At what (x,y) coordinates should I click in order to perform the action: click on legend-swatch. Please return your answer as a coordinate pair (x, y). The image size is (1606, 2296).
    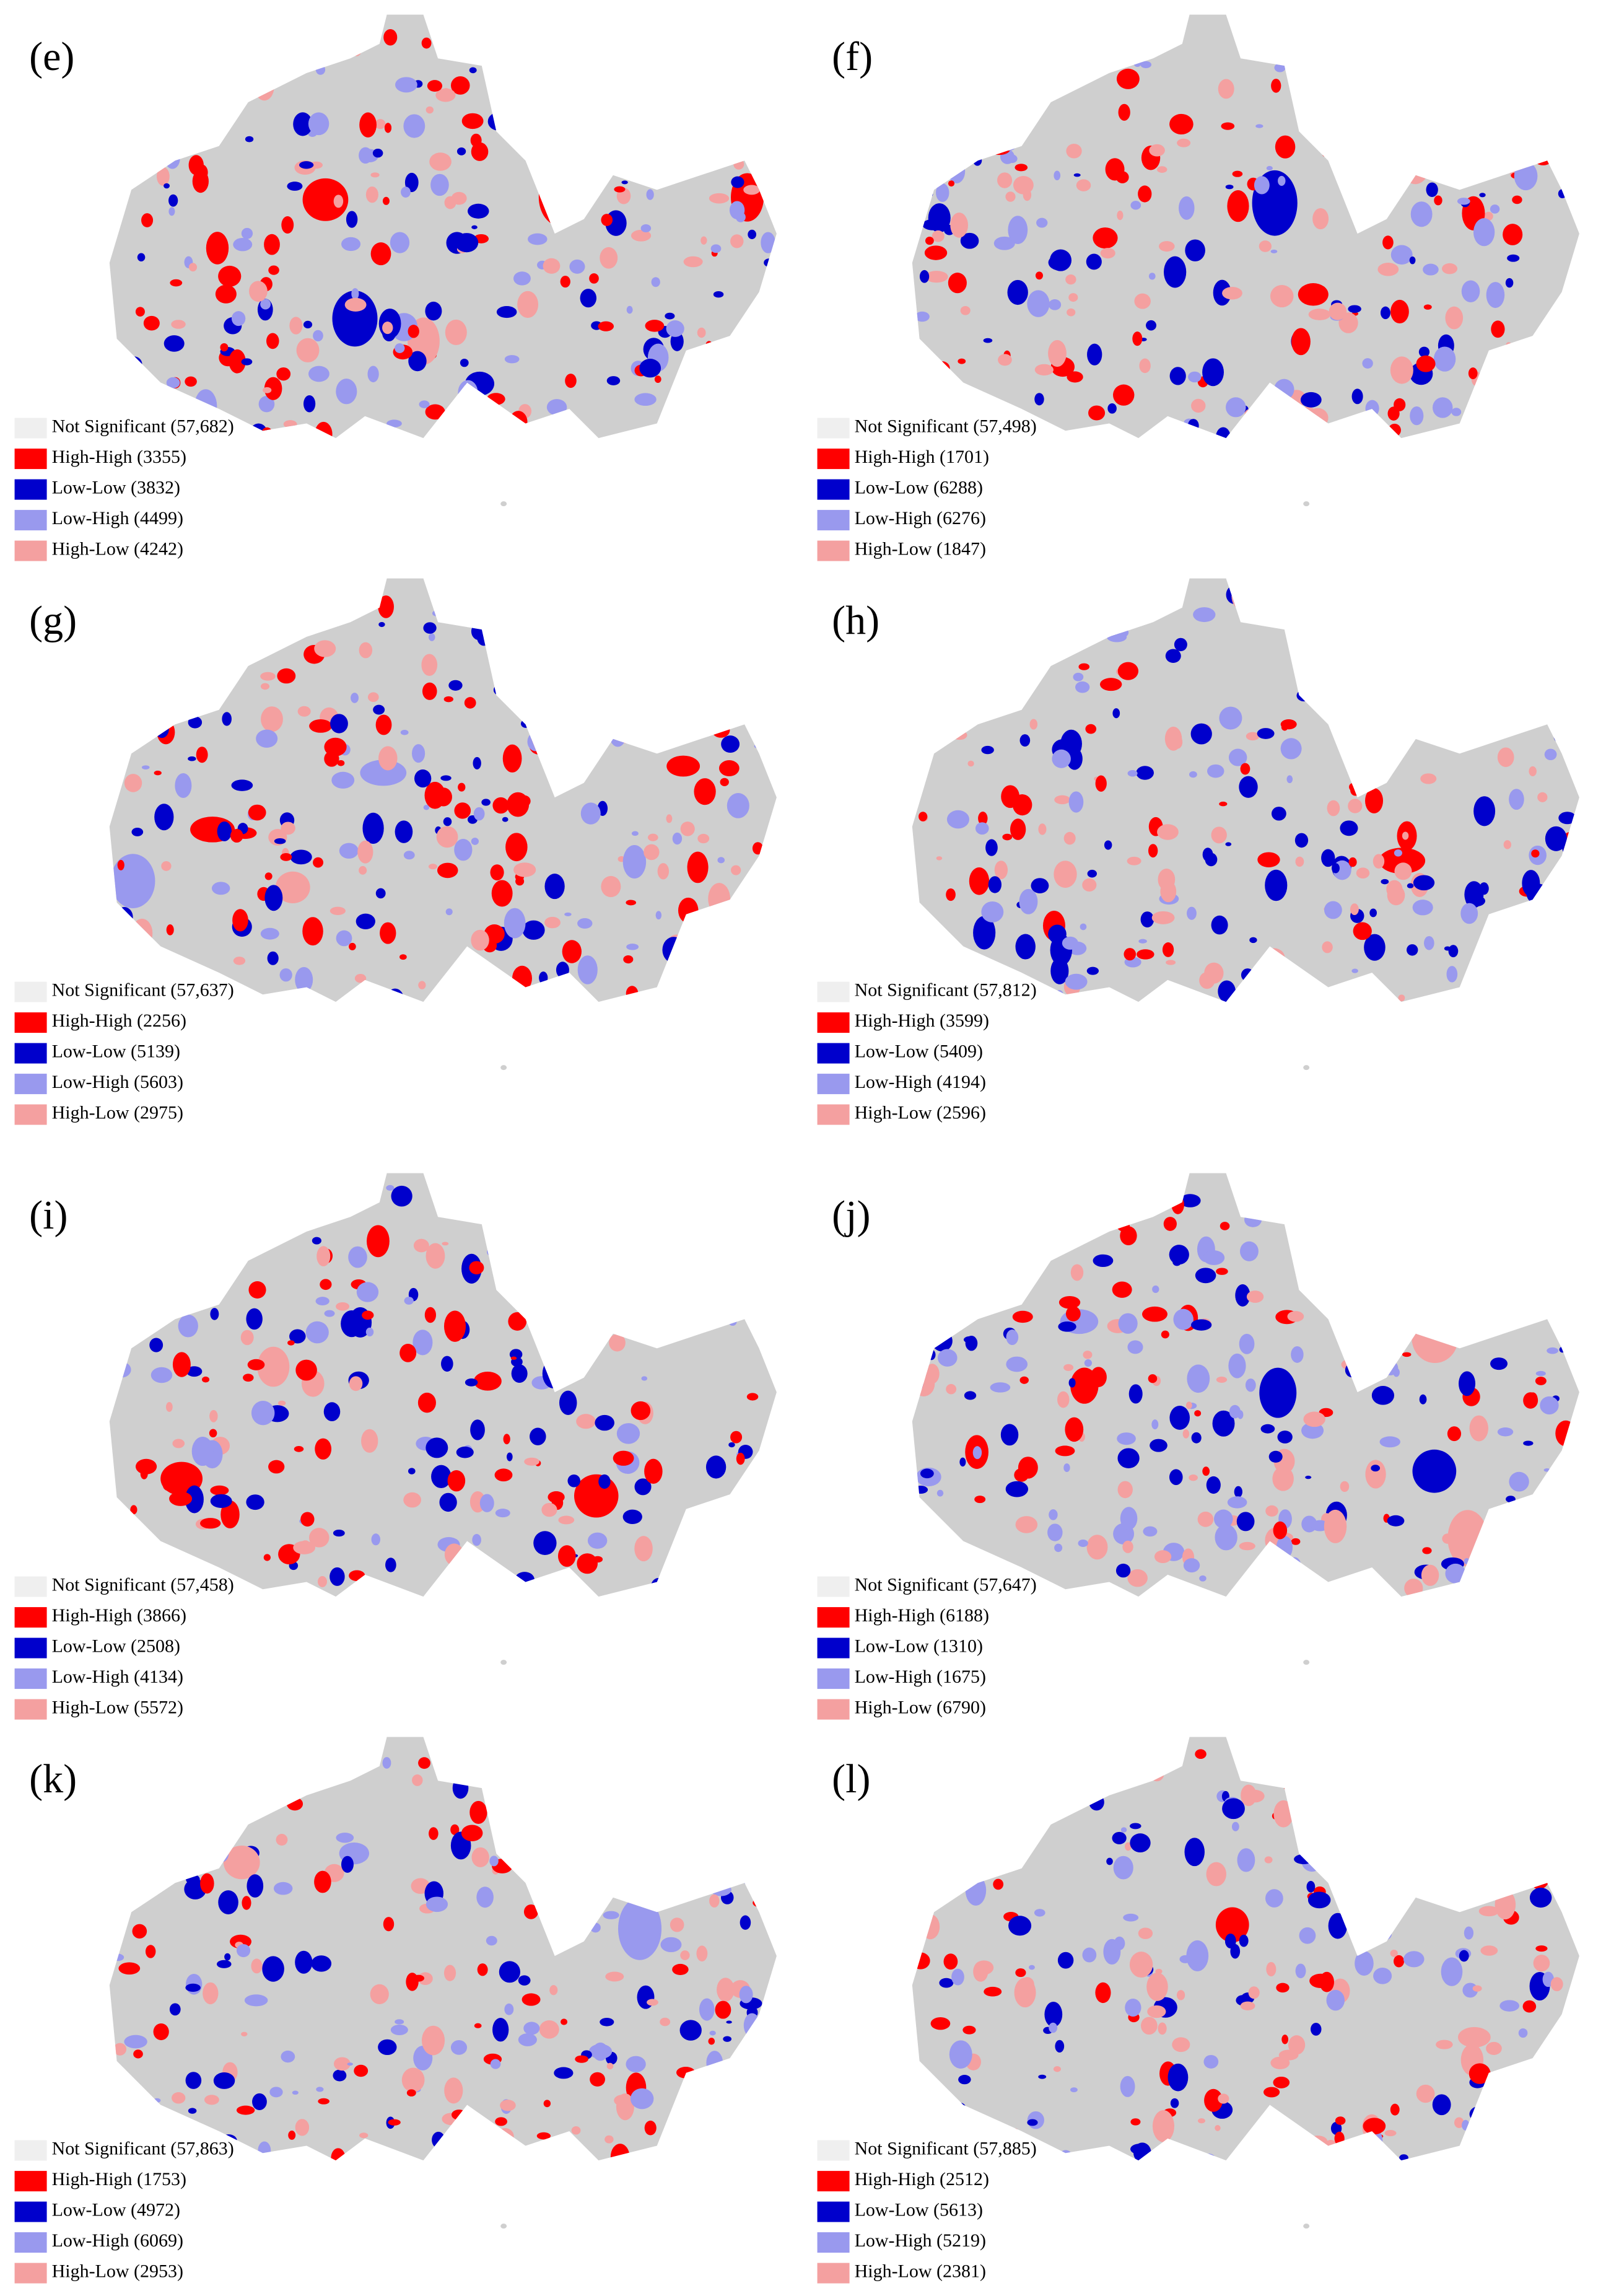
    Looking at the image, I should click on (30, 489).